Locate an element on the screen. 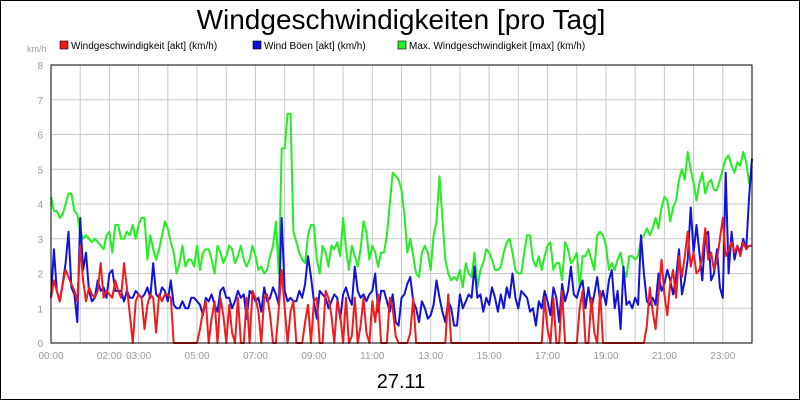 The width and height of the screenshot is (800, 401). x-tick-label: 02:00 is located at coordinates (109, 356).